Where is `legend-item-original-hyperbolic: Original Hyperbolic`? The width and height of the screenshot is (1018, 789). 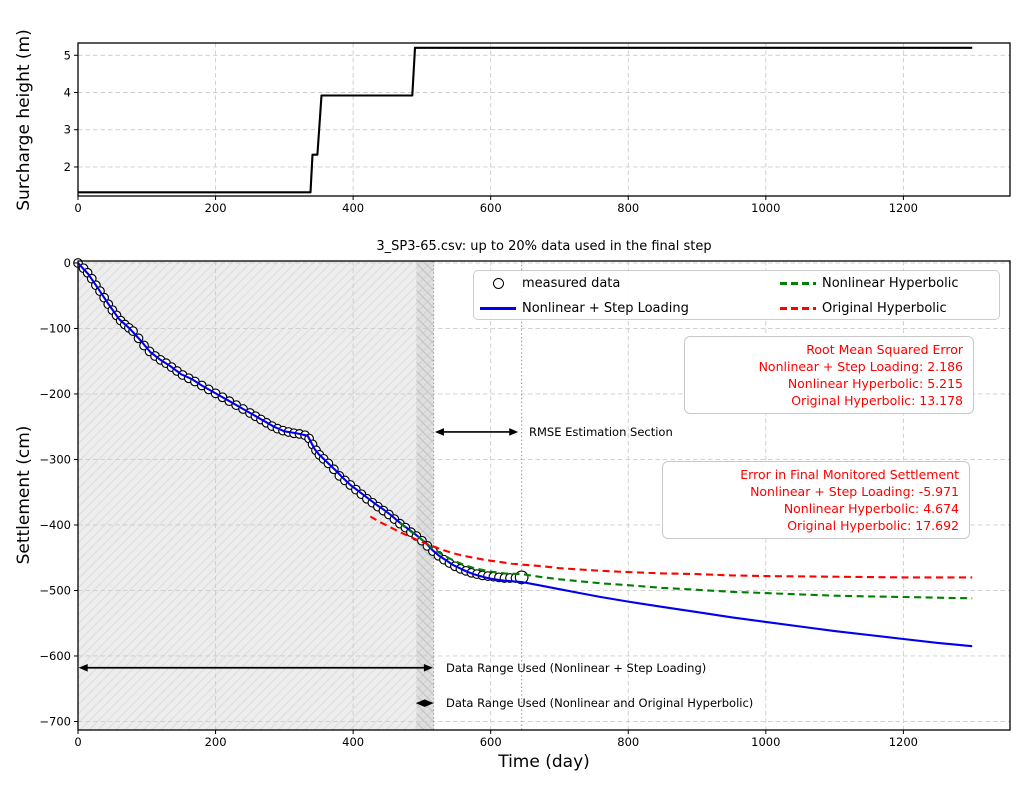 legend-item-original-hyperbolic: Original Hyperbolic is located at coordinates (886, 308).